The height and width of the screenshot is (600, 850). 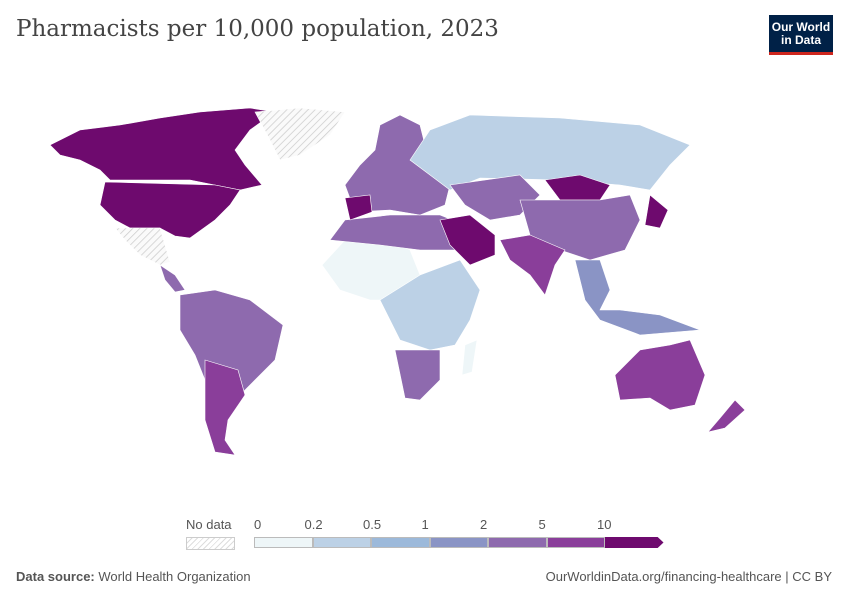 What do you see at coordinates (660, 375) in the screenshot?
I see `region-australia` at bounding box center [660, 375].